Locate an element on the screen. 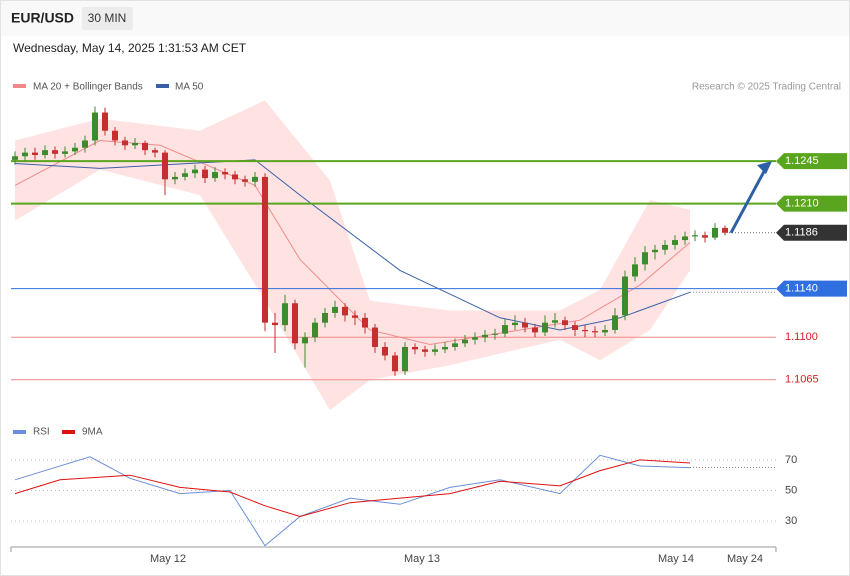 The width and height of the screenshot is (850, 576). level-label: 1.1140 is located at coordinates (801, 289).